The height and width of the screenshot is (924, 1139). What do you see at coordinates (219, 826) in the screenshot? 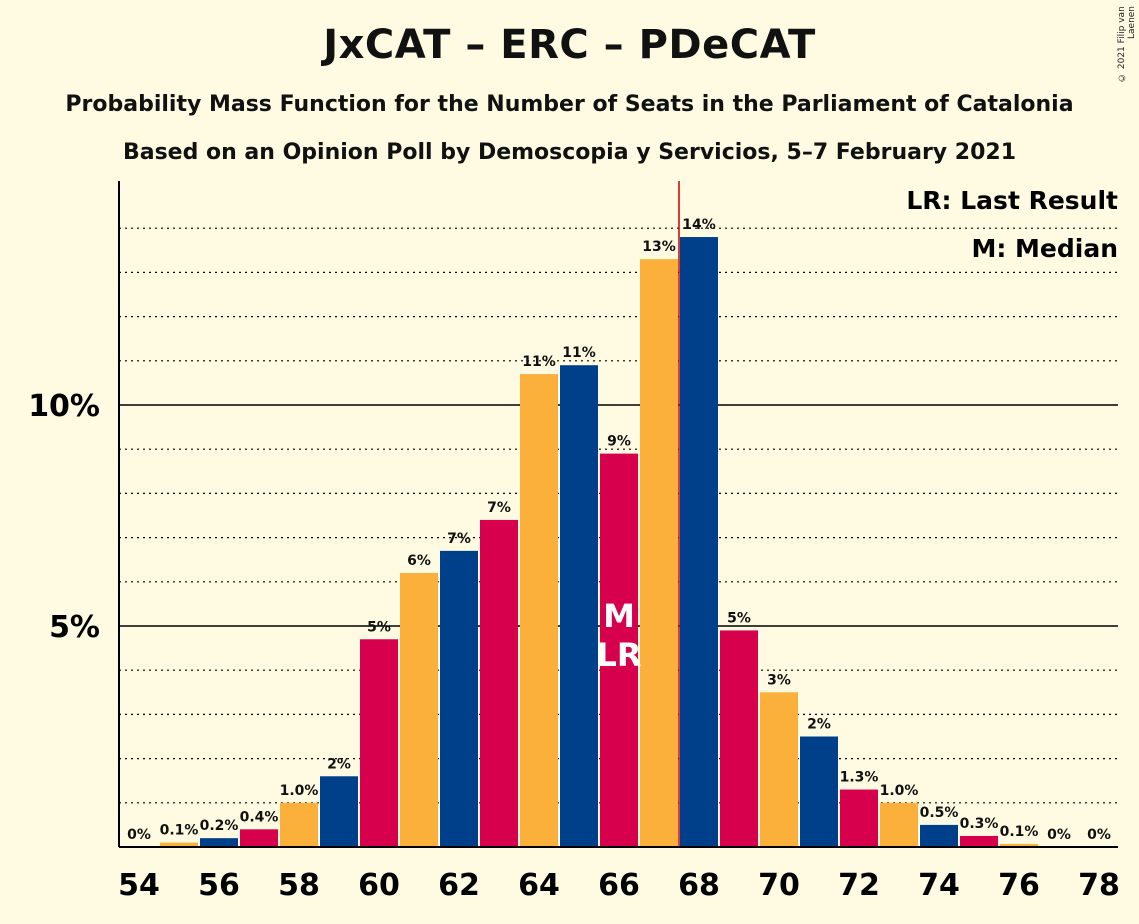
I see `bar-label-seats-56: 0.2%` at bounding box center [219, 826].